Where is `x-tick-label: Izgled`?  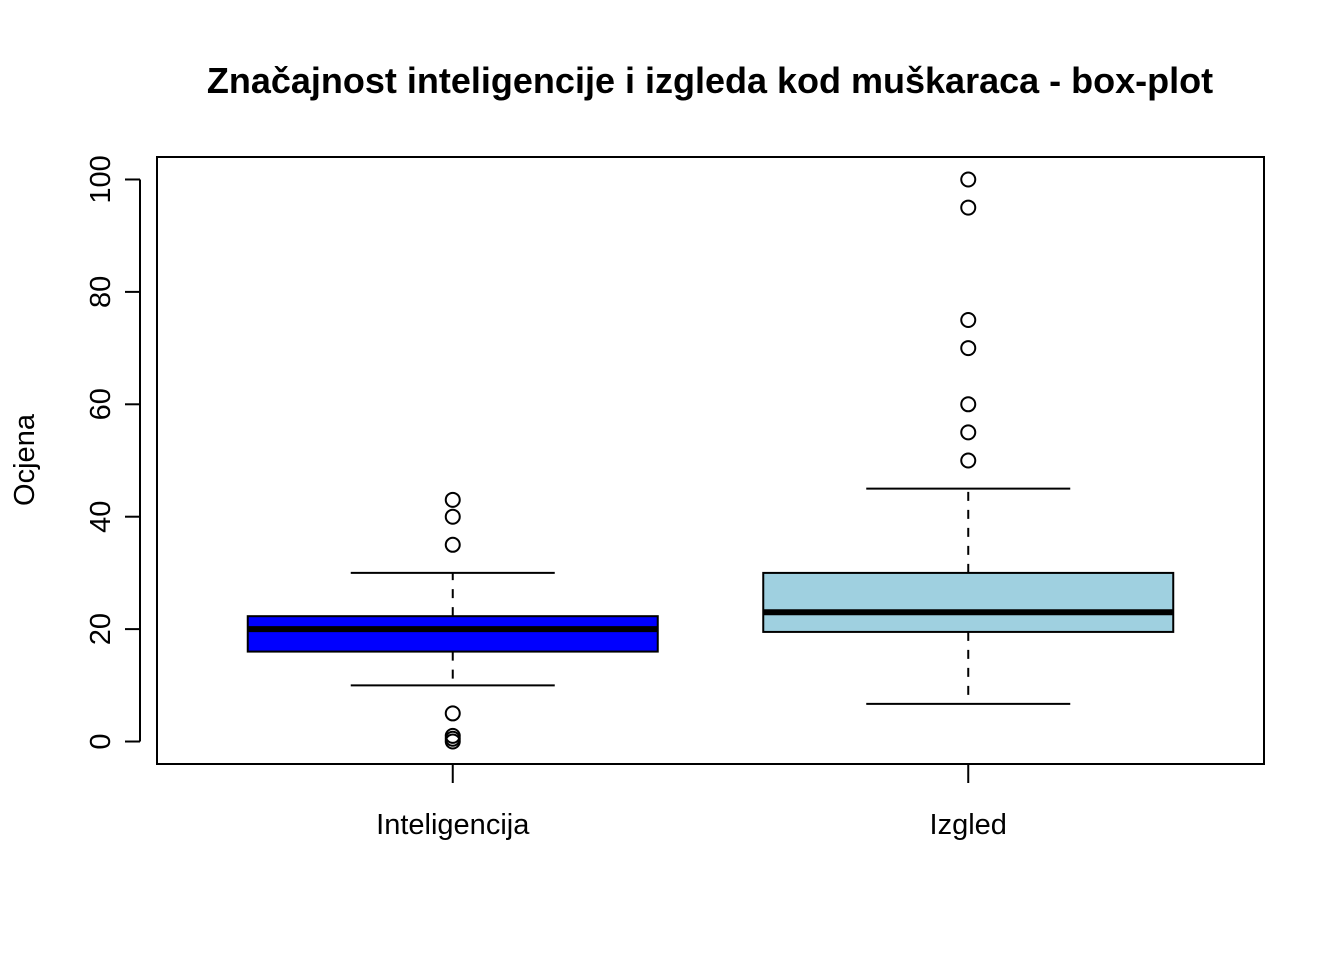 x-tick-label: Izgled is located at coordinates (968, 825).